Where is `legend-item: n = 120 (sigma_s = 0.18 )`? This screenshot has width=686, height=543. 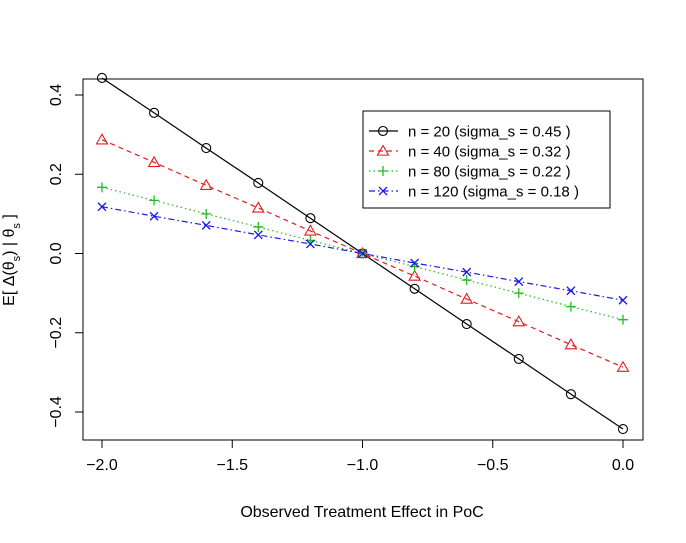 legend-item: n = 120 (sigma_s = 0.18 ) is located at coordinates (474, 192).